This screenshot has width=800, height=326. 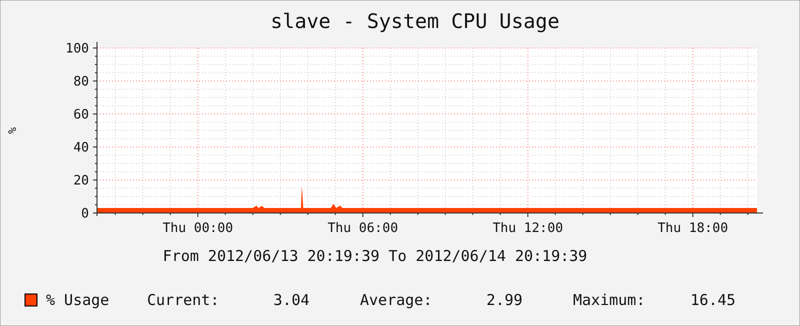 I want to click on y-axis-title: %, so click(x=12, y=130).